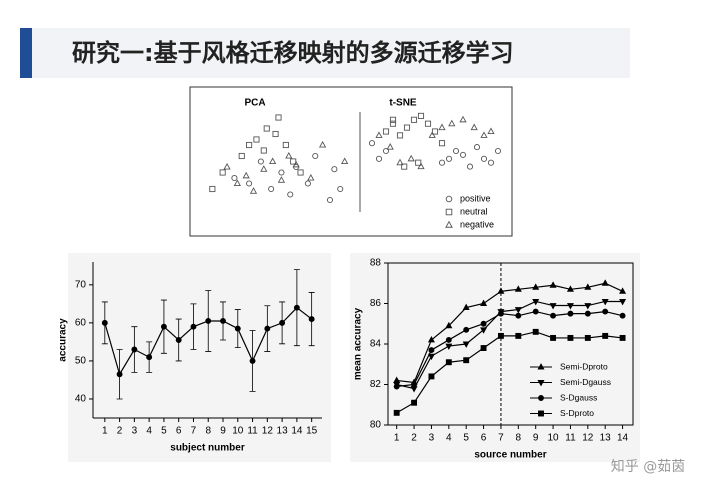 Image resolution: width=702 pixels, height=501 pixels. What do you see at coordinates (585, 382) in the screenshot?
I see `legend-label: Semi-Dgauss` at bounding box center [585, 382].